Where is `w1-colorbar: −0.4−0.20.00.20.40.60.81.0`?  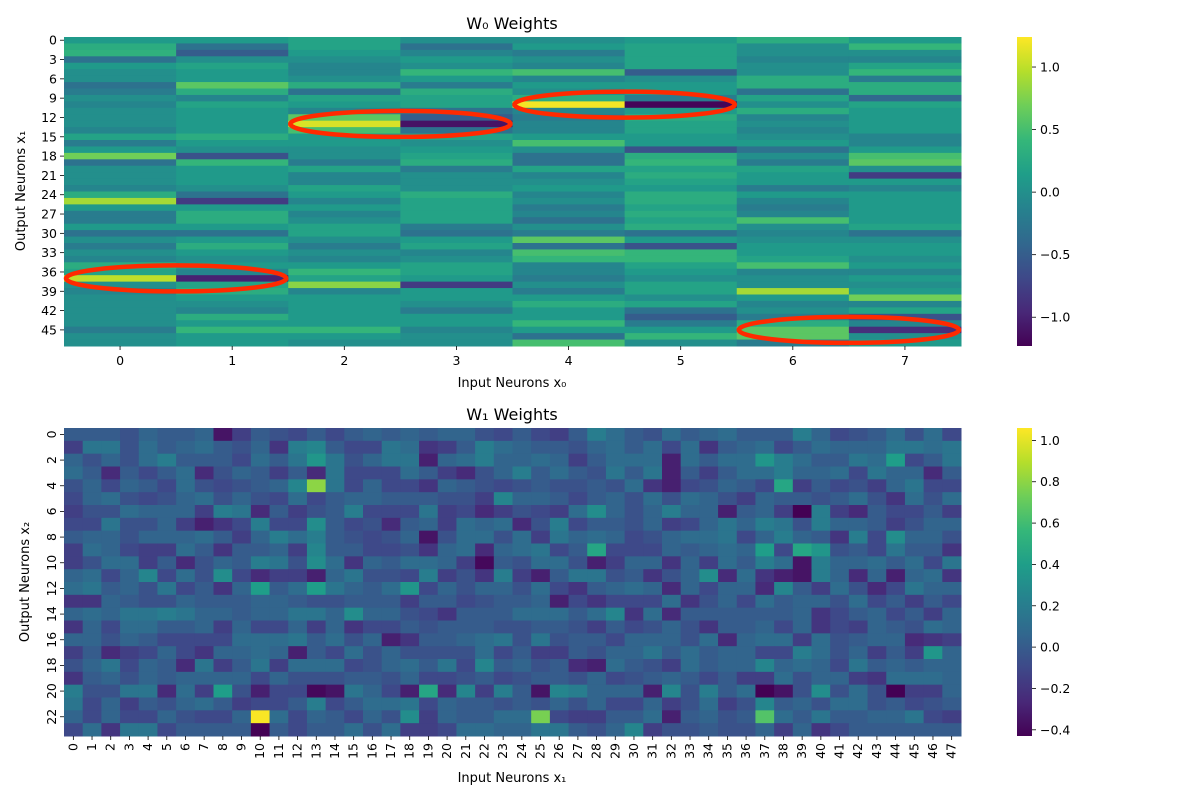 w1-colorbar: −0.4−0.20.00.20.40.60.81.0 is located at coordinates (1043, 582).